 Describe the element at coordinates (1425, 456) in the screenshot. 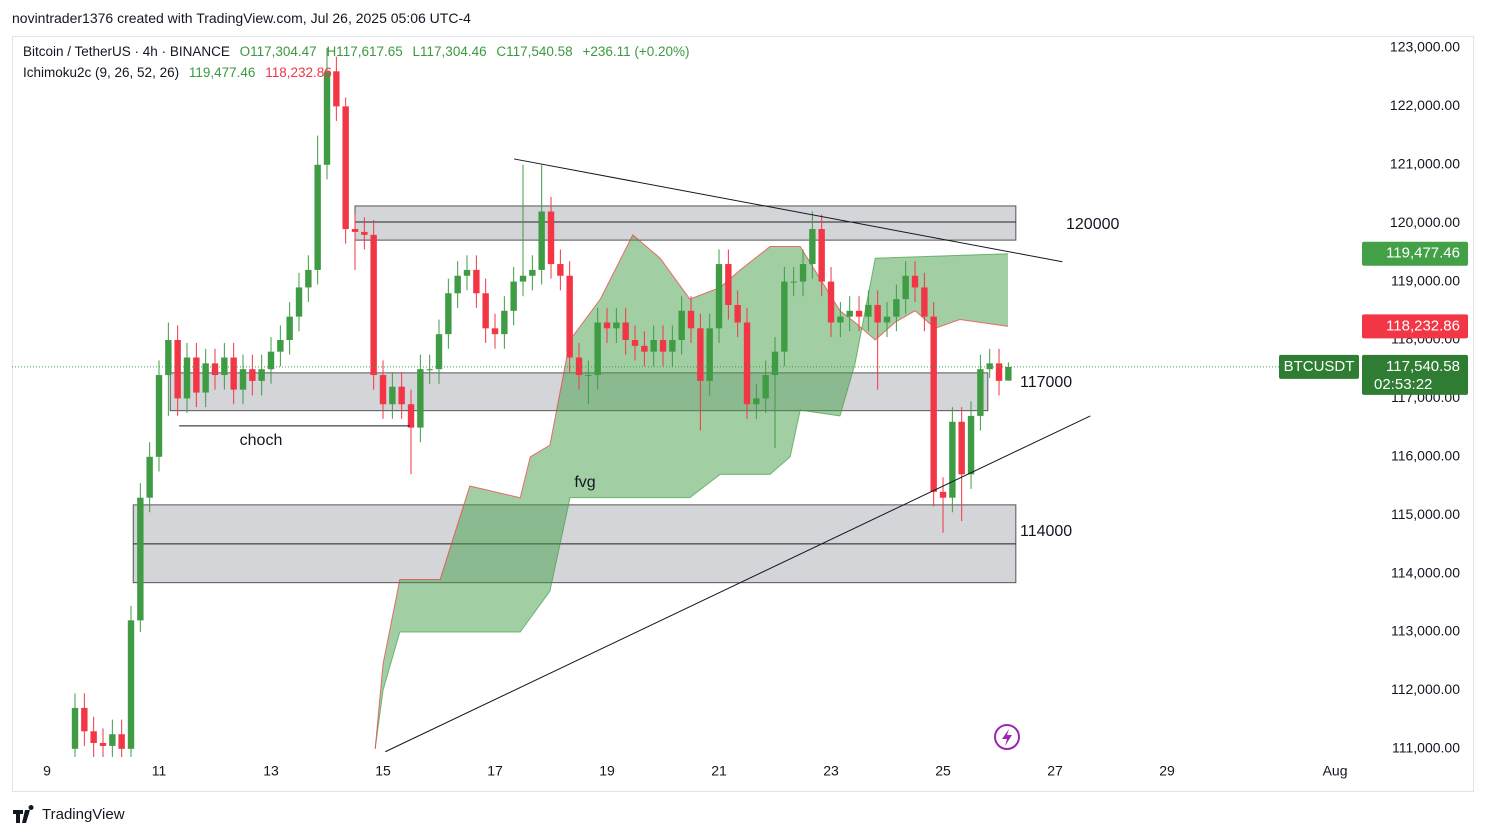

I see `y-tick-label: 116,000.00` at that location.